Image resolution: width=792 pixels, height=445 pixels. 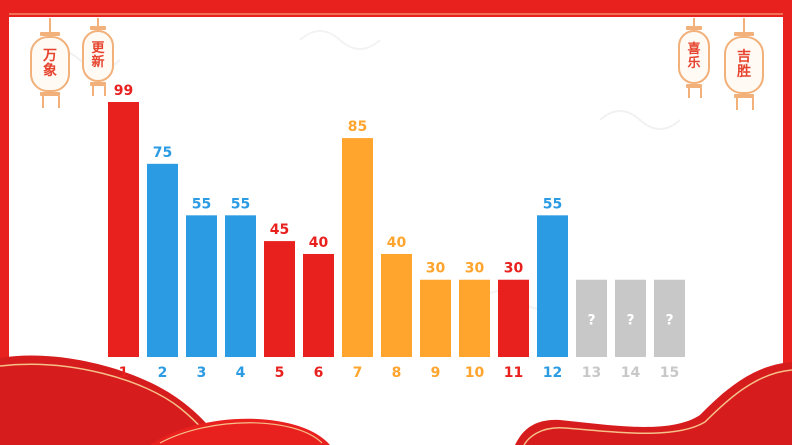 I want to click on category-label-1: 1, so click(x=124, y=373).